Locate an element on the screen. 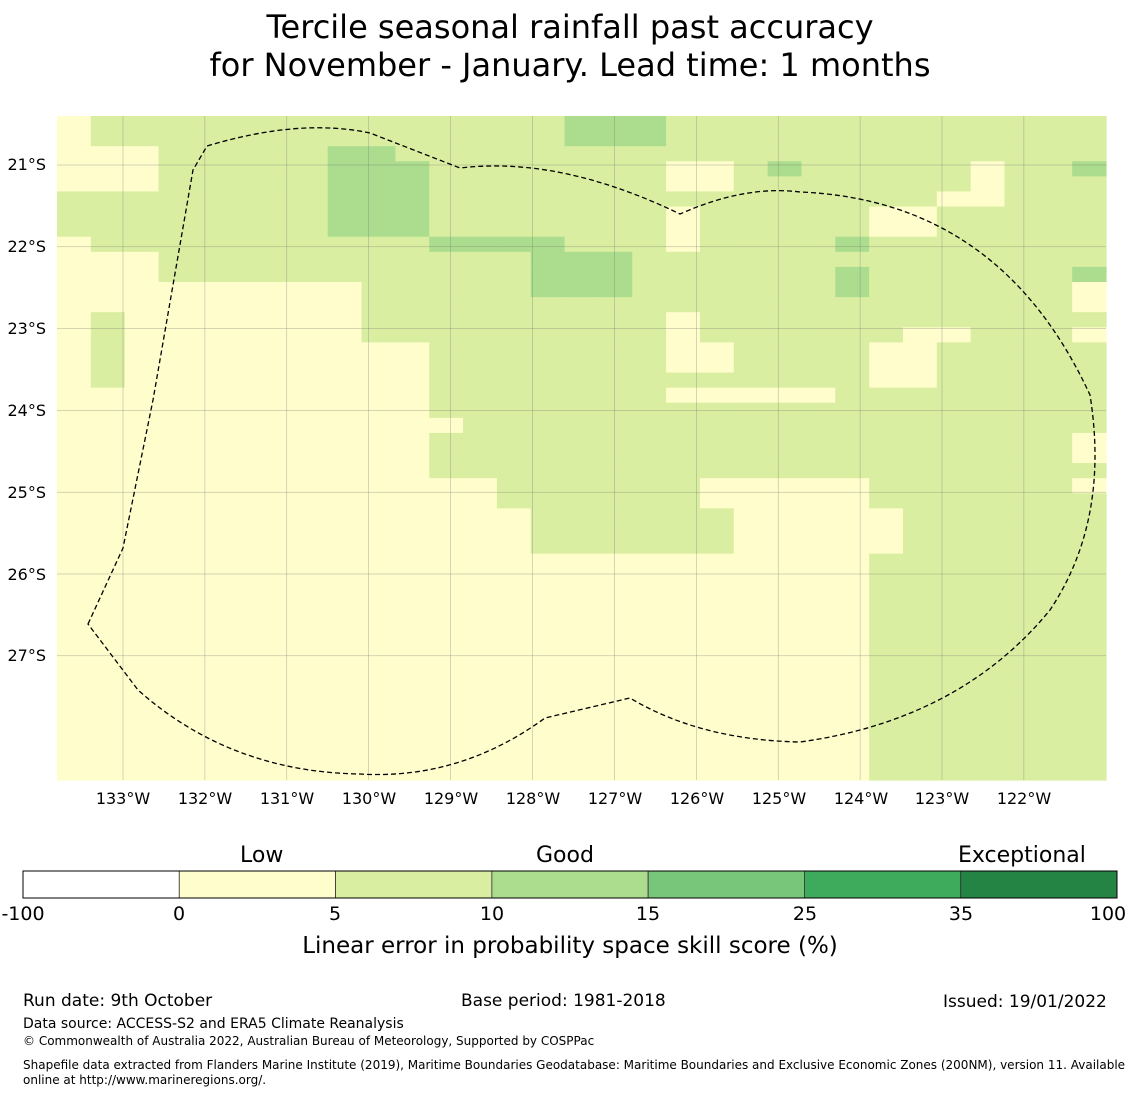  colorbar-segment is located at coordinates (883, 884).